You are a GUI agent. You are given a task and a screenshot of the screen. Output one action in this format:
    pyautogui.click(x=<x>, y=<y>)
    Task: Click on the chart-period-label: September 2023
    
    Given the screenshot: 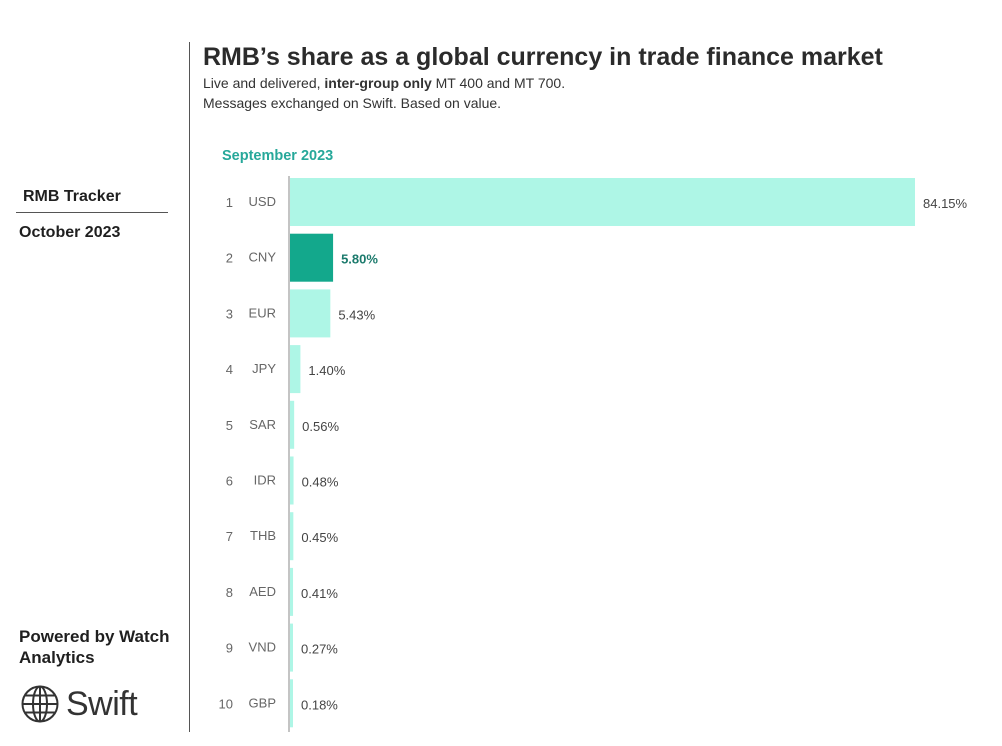 What is the action you would take?
    pyautogui.click(x=278, y=156)
    